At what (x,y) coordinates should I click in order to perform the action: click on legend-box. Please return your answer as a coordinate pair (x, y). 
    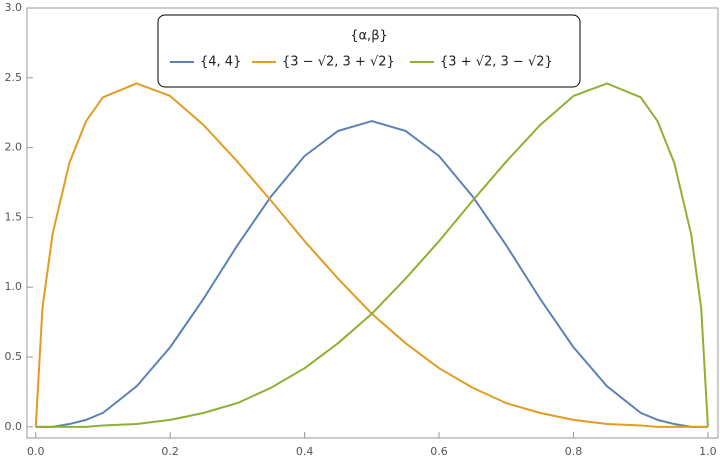
    Looking at the image, I should click on (369, 51).